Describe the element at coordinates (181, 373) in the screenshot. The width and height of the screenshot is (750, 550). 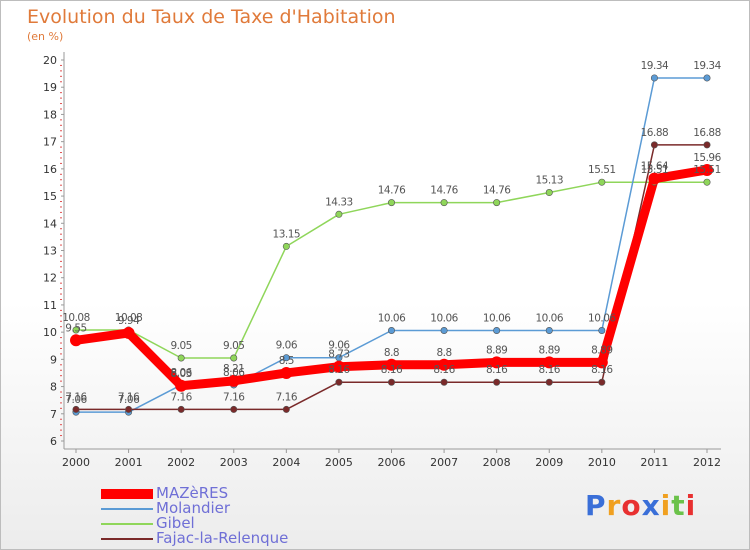
I see `data-label: 8.06` at that location.